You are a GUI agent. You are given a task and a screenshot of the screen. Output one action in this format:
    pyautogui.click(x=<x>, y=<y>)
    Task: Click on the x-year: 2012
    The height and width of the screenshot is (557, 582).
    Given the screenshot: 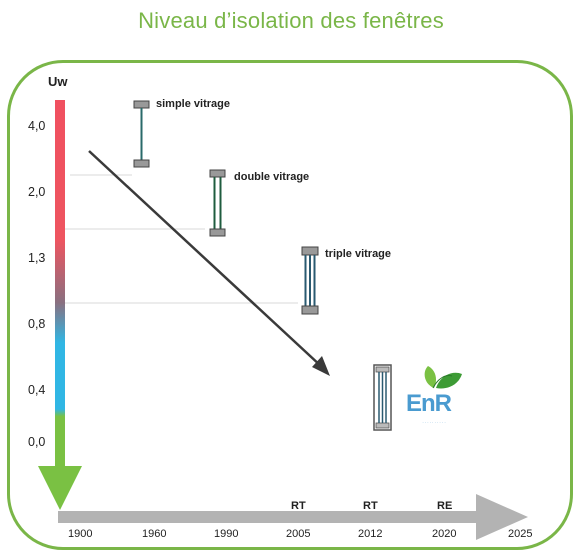 What is the action you would take?
    pyautogui.click(x=370, y=534)
    